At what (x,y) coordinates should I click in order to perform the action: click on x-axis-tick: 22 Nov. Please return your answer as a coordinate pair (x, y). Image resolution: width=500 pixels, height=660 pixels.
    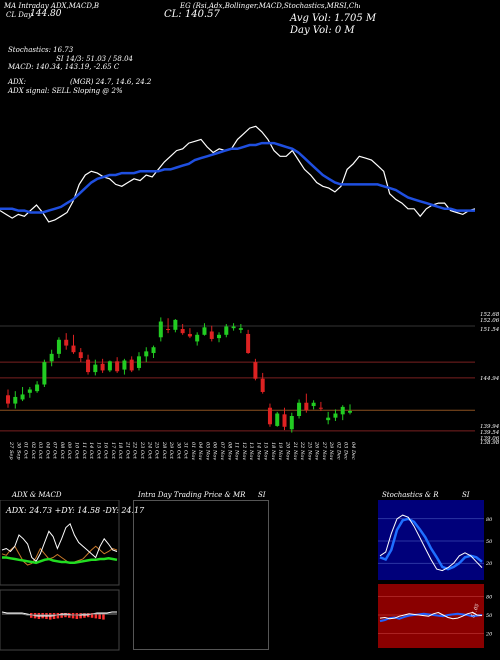
    Looking at the image, I should click on (302, 450).